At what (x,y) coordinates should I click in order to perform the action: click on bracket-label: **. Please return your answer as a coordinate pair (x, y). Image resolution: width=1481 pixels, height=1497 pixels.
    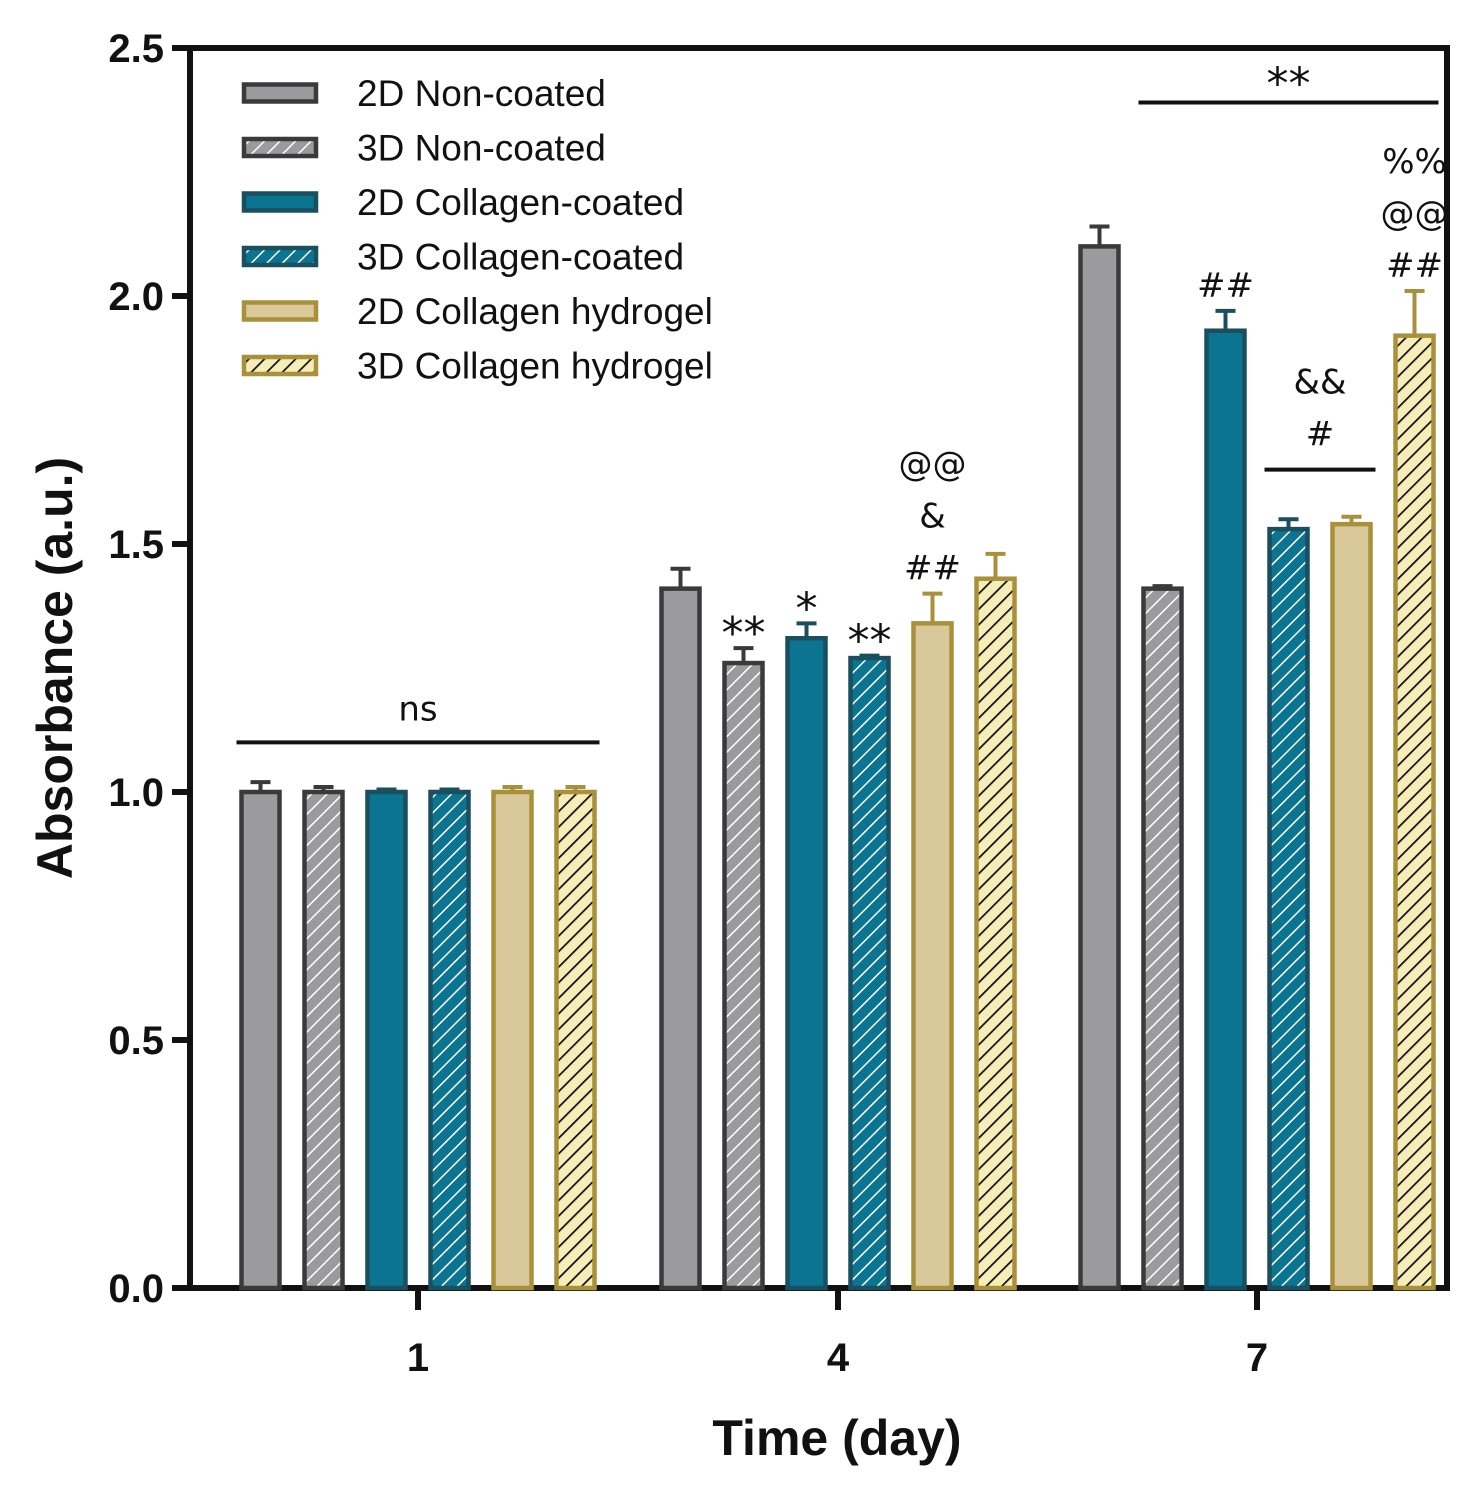
    Looking at the image, I should click on (1289, 84).